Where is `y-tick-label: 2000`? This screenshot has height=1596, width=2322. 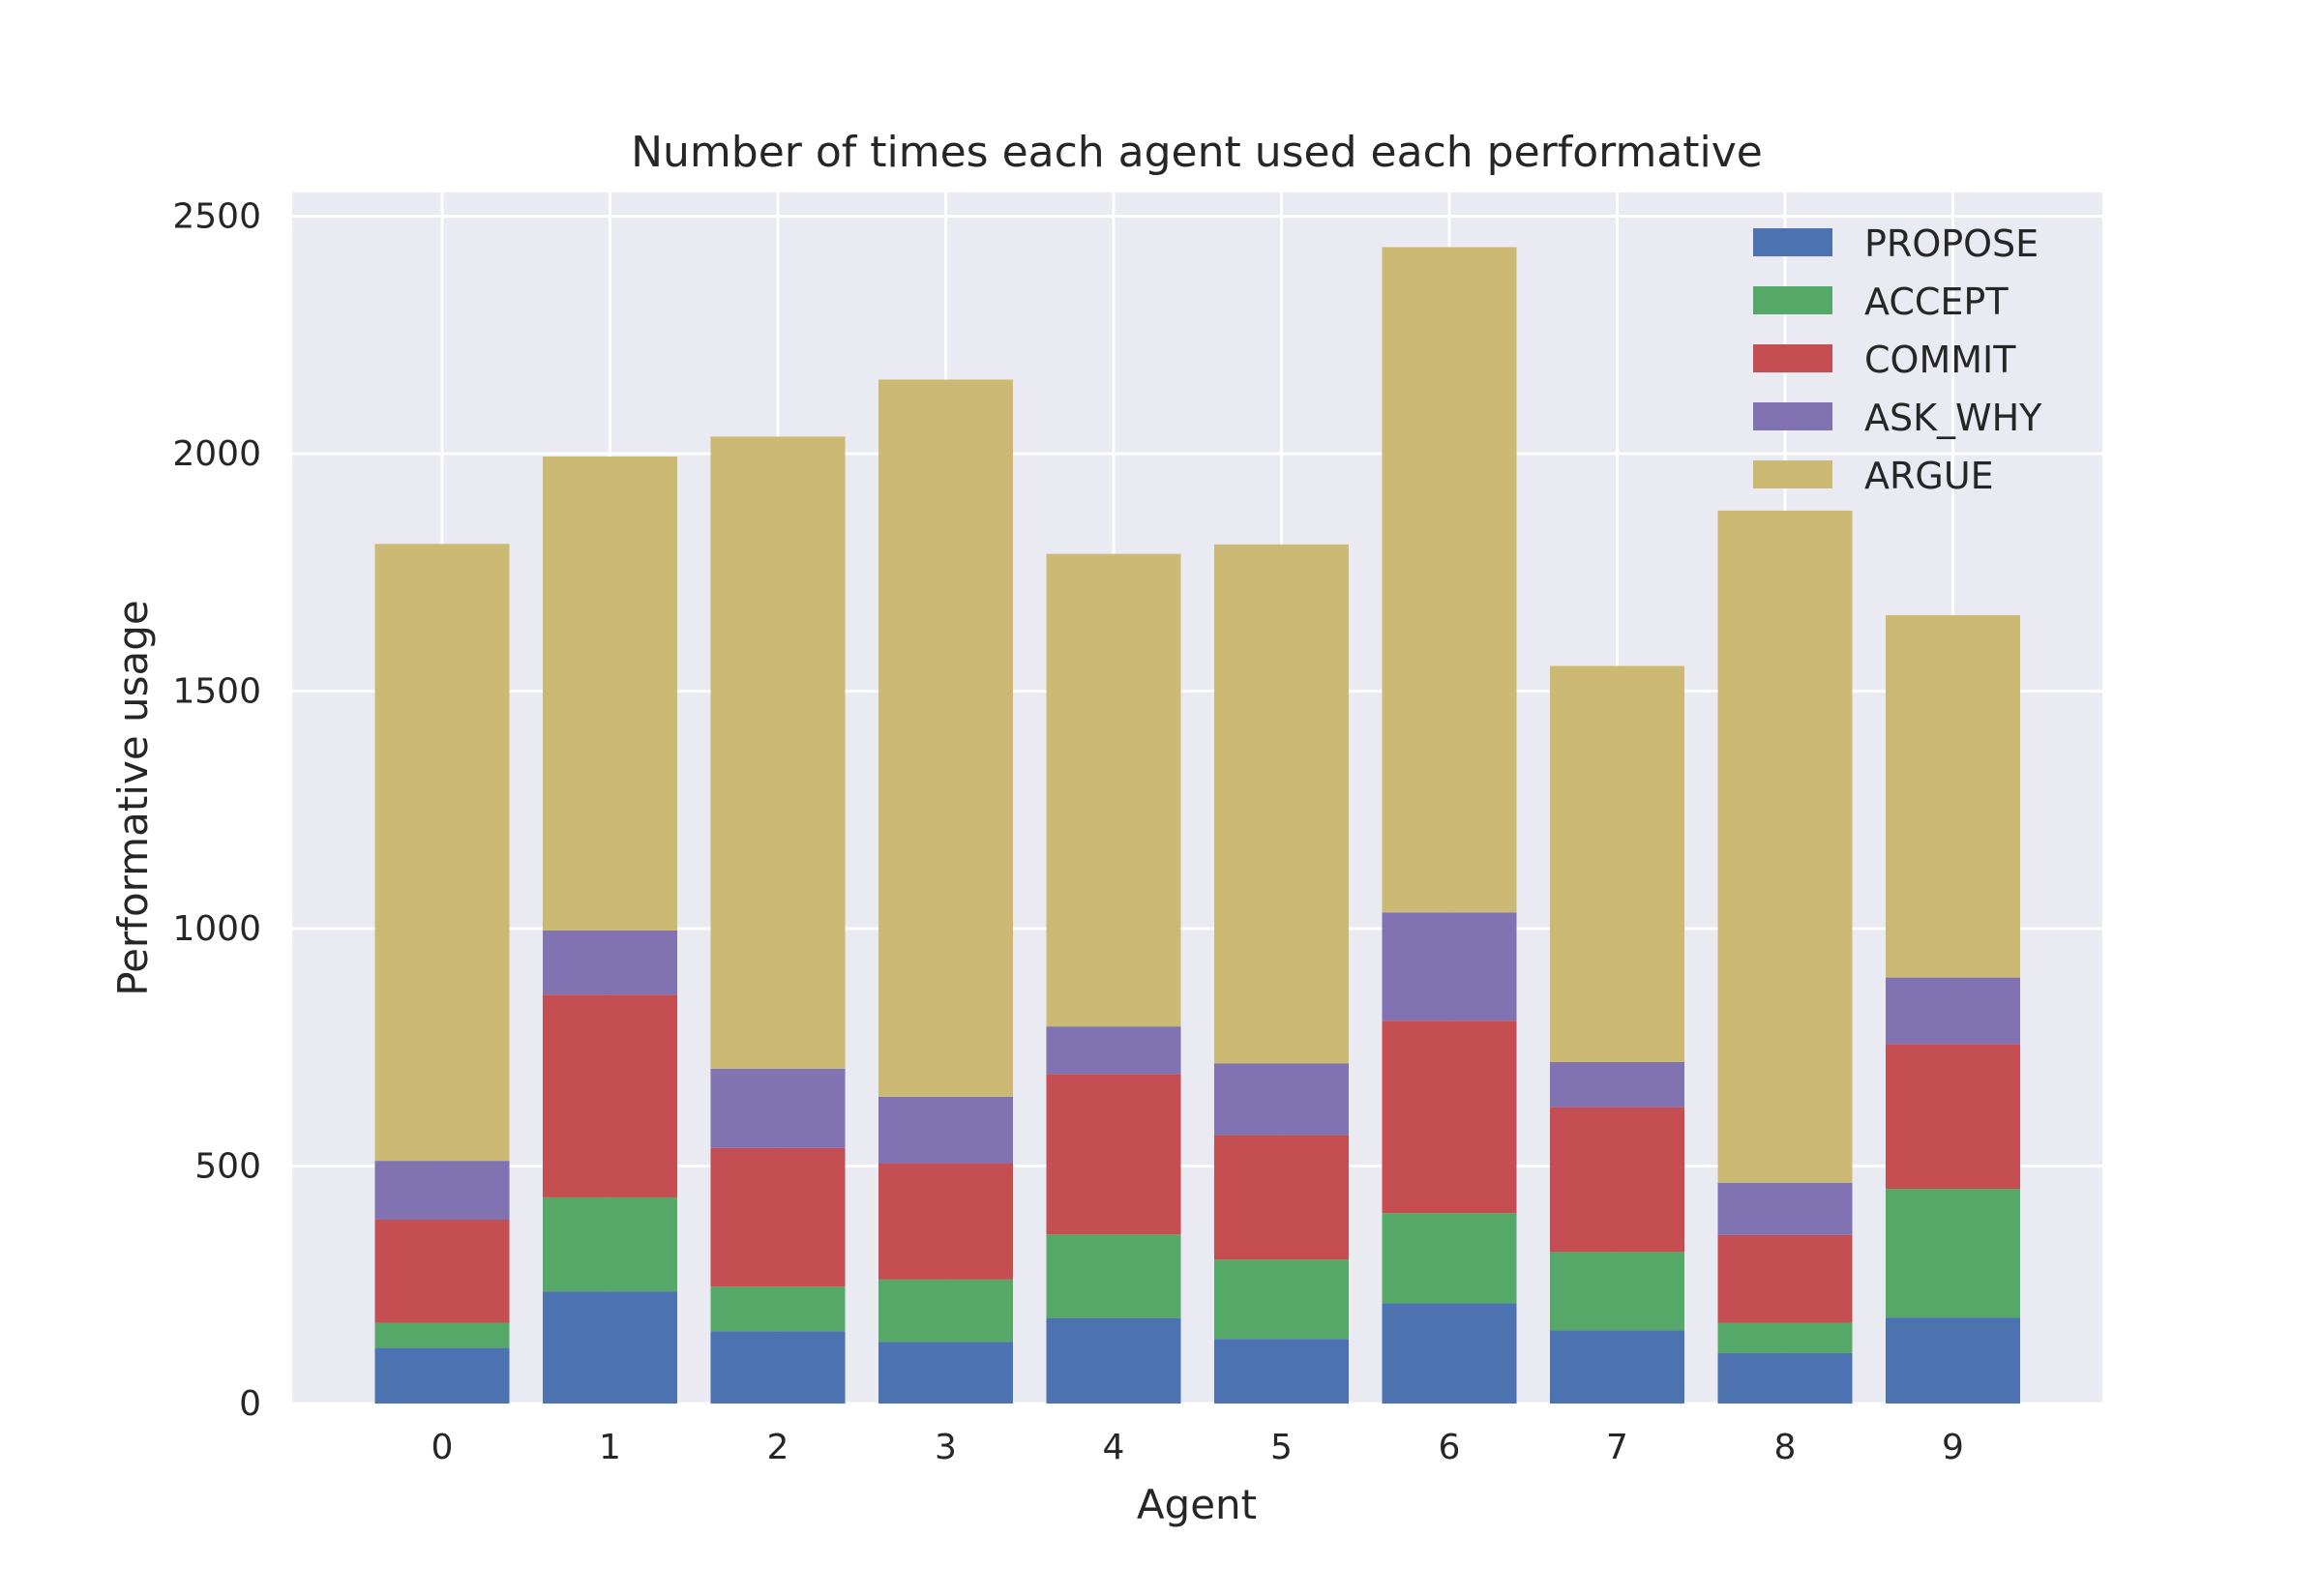 y-tick-label: 2000 is located at coordinates (216, 454).